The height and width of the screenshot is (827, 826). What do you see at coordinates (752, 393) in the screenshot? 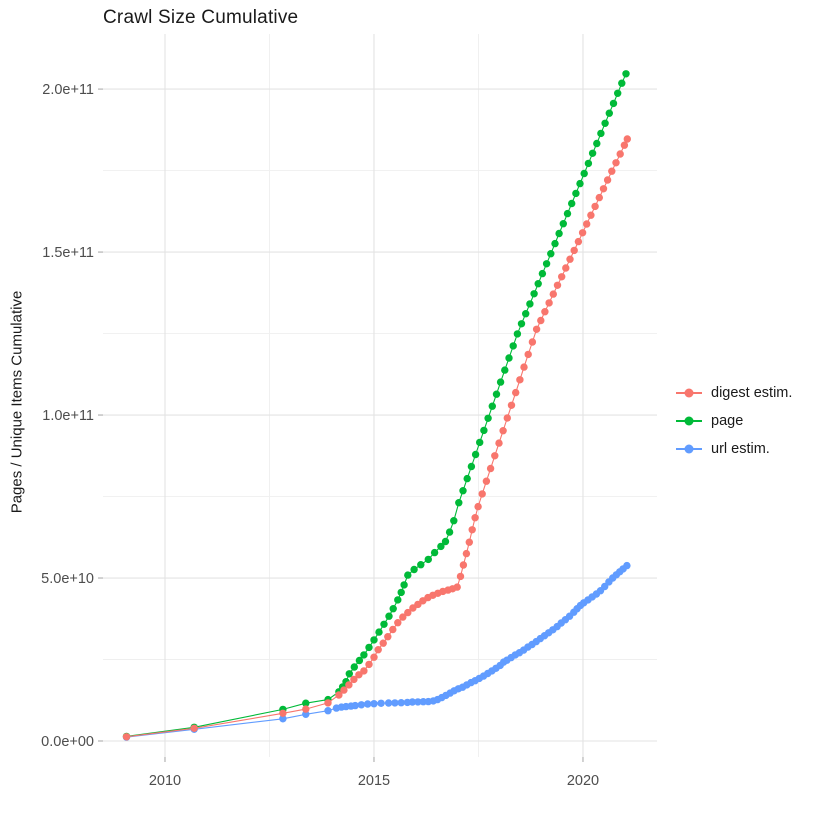
I see `legend-label: digest estim.` at bounding box center [752, 393].